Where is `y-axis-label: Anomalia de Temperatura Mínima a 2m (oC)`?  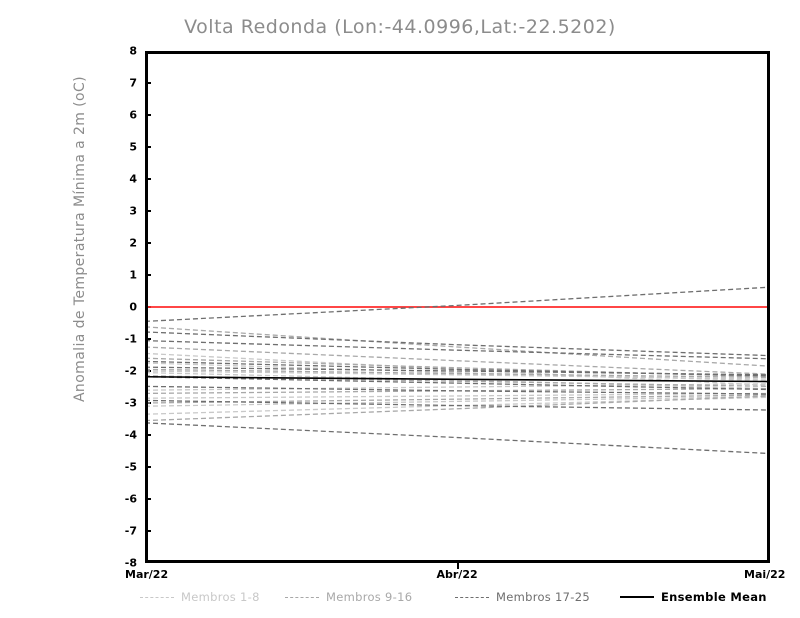
y-axis-label: Anomalia de Temperatura Mínima a 2m (oC) is located at coordinates (80, 239).